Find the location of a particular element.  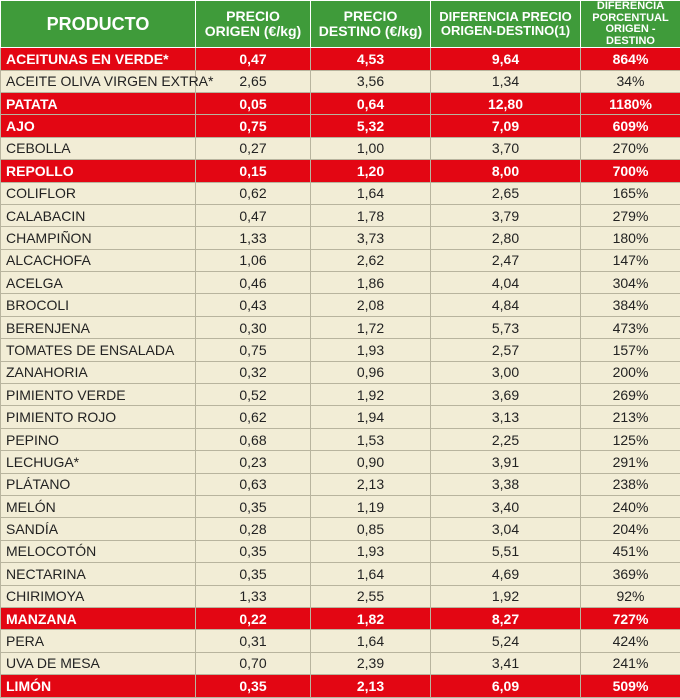

value-cell: 1,72 is located at coordinates (371, 327).